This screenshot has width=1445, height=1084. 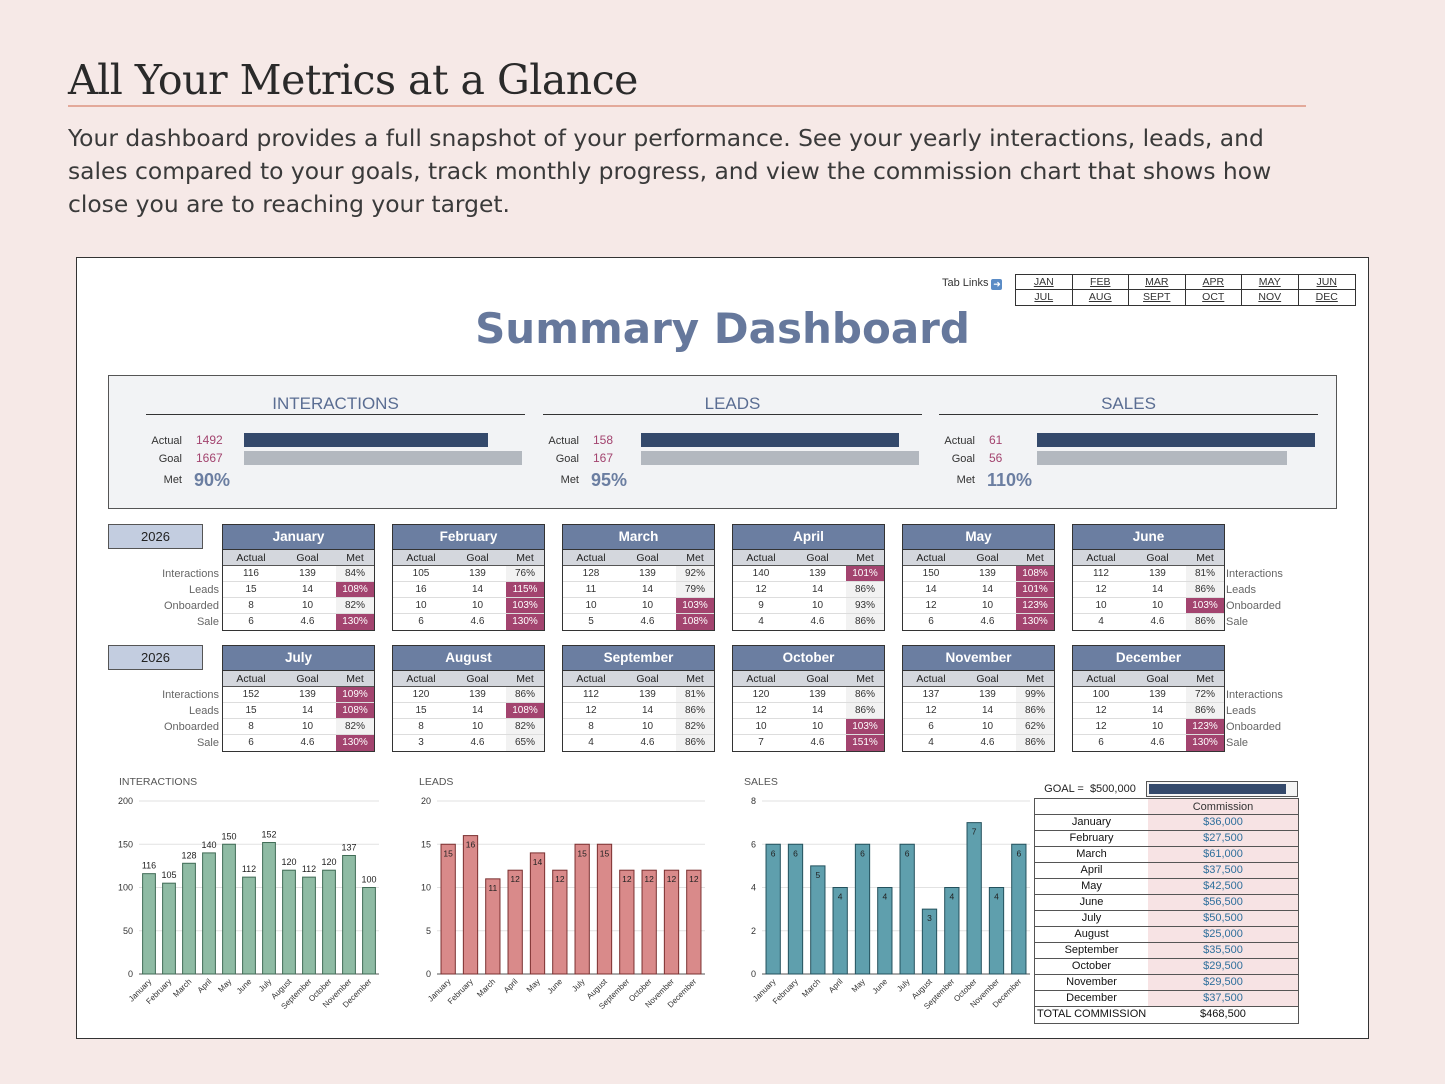 What do you see at coordinates (533, 985) in the screenshot?
I see `x-tick-label: May` at bounding box center [533, 985].